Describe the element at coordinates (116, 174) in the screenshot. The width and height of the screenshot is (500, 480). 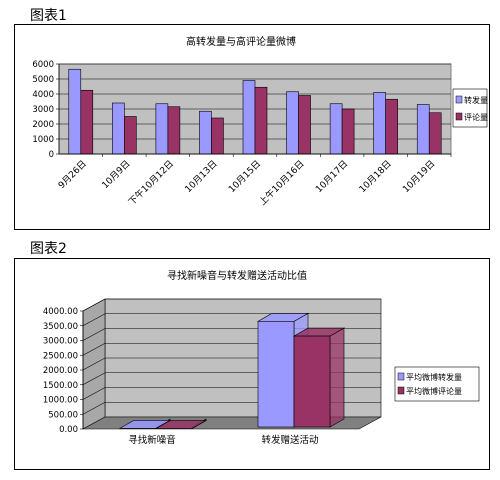
I see `chart1-category-label: 10月9日` at that location.